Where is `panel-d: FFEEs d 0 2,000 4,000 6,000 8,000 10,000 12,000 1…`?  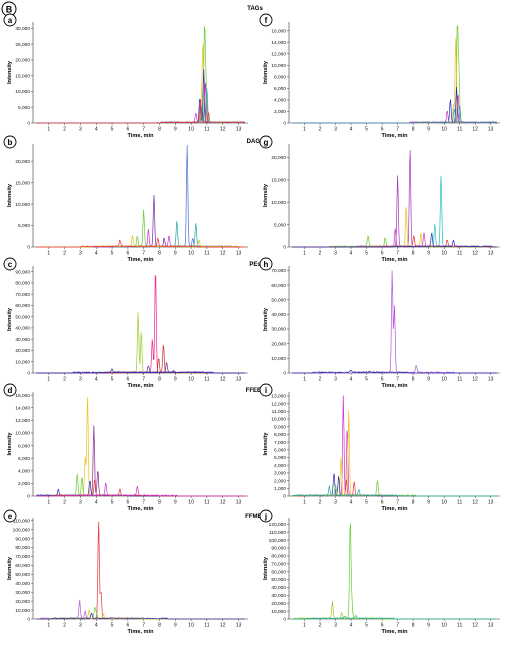 panel-d: FFEEs d 0 2,000 4,000 6,000 8,000 10,000 12,000 1… is located at coordinates (134, 447).